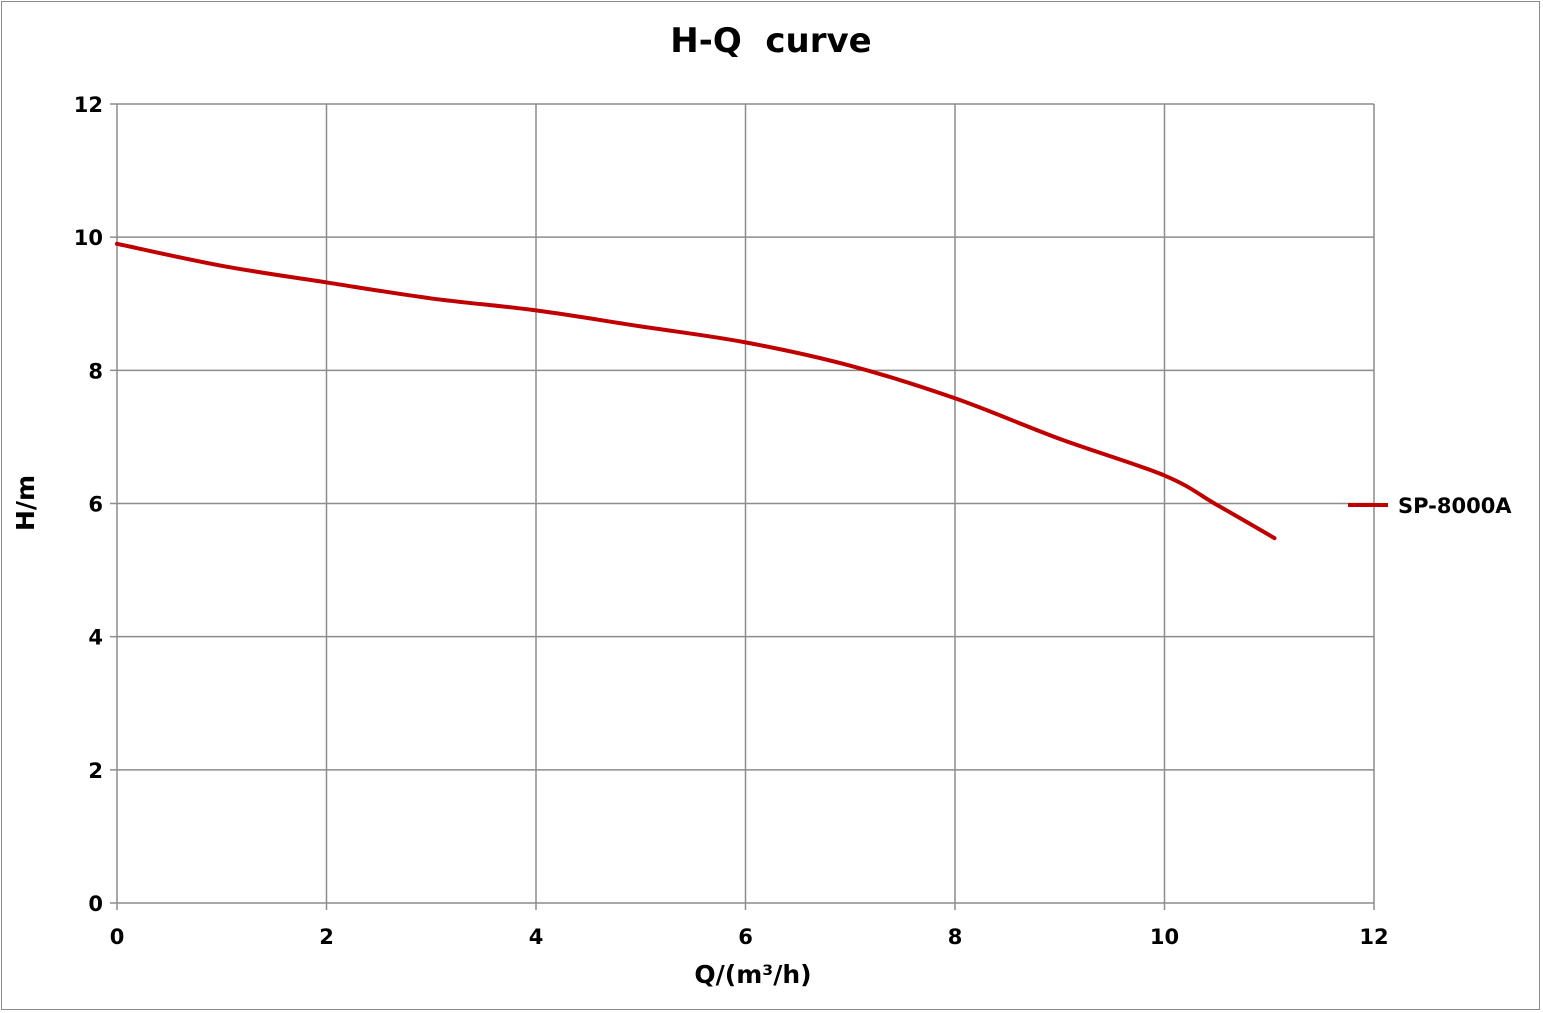 The width and height of the screenshot is (1543, 1013). Describe the element at coordinates (536, 937) in the screenshot. I see `x-tick-label: 4` at that location.